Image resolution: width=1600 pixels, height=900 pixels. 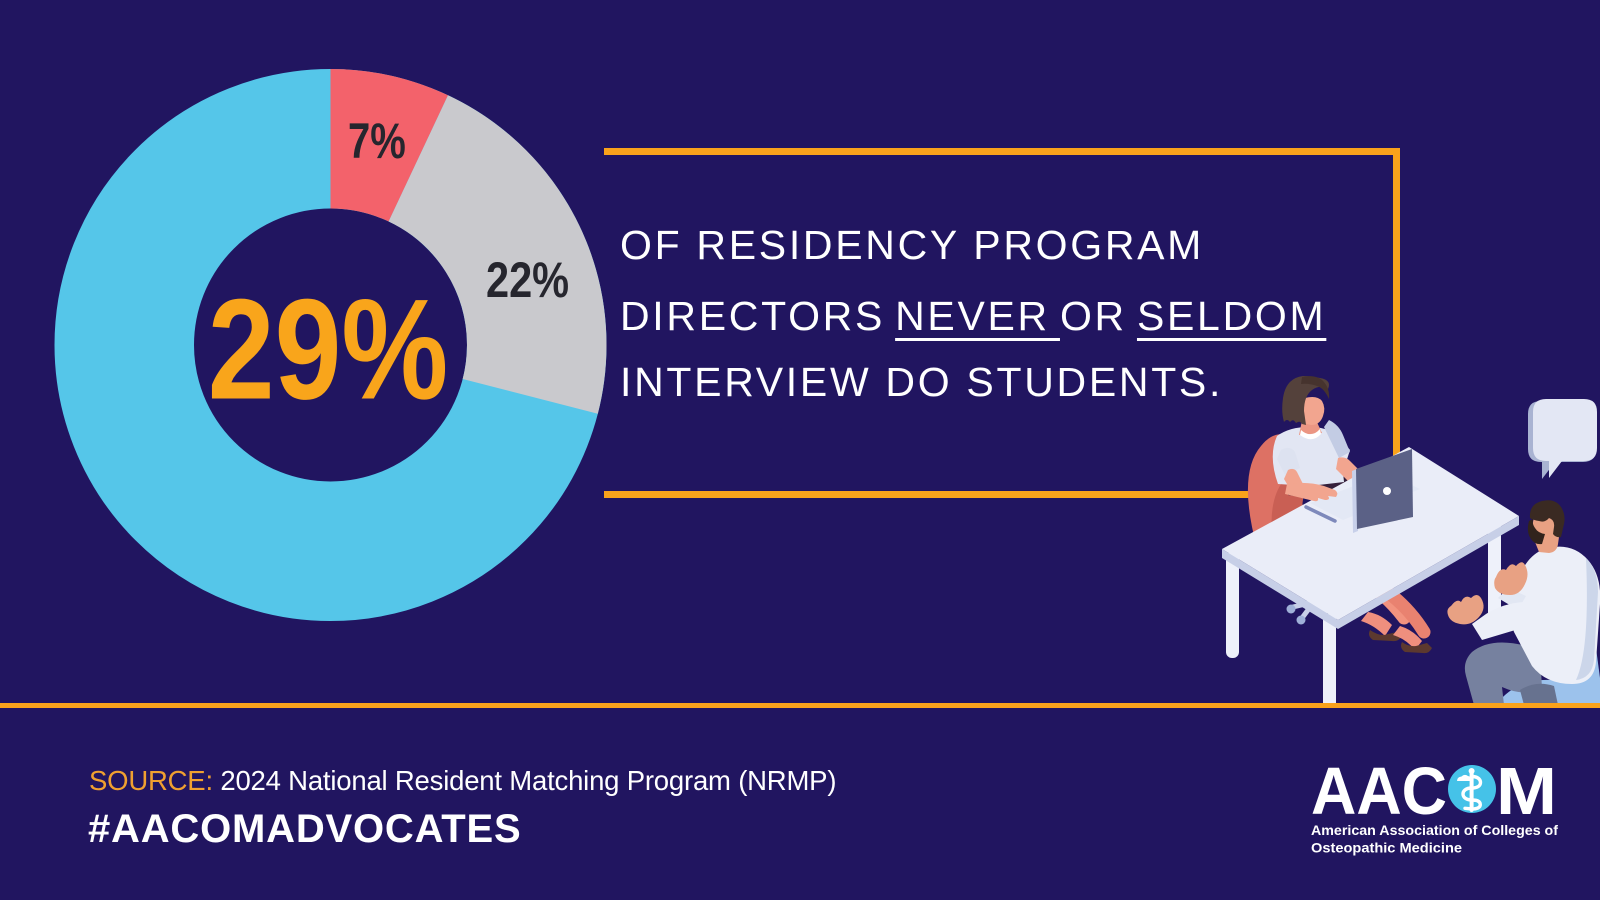 I want to click on svg-text: AAC, so click(x=1379, y=792).